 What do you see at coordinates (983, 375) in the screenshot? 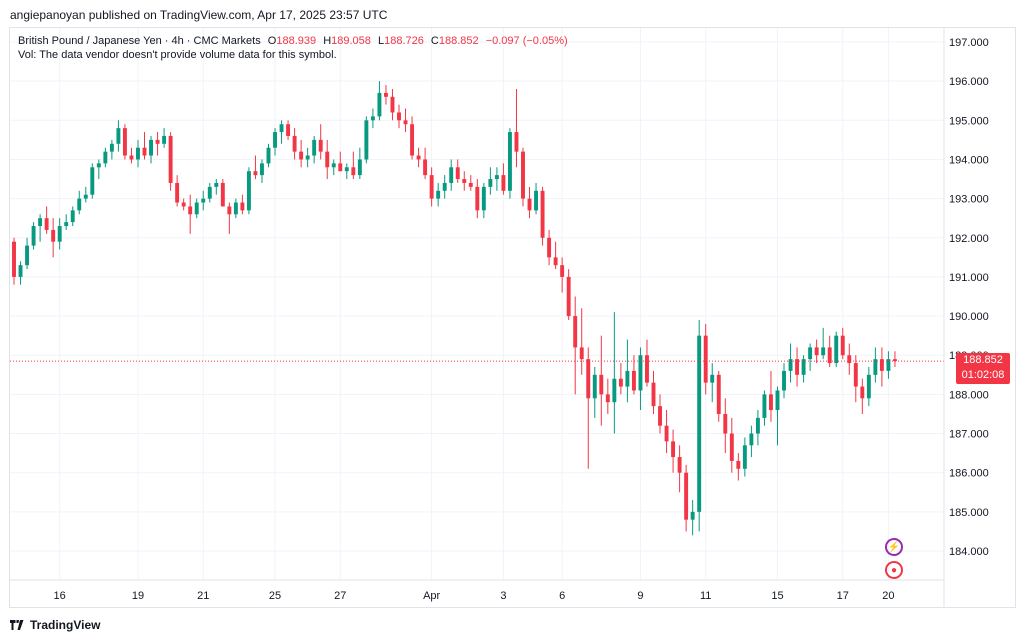
I see `bar-countdown: 01:02:08` at bounding box center [983, 375].